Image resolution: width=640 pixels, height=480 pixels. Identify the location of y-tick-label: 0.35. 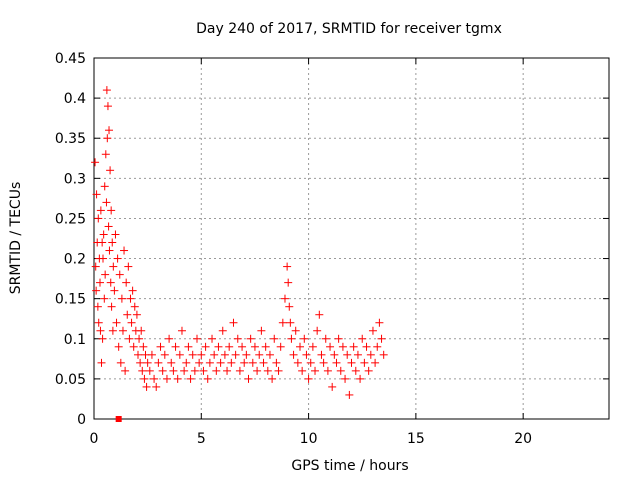
(70, 139).